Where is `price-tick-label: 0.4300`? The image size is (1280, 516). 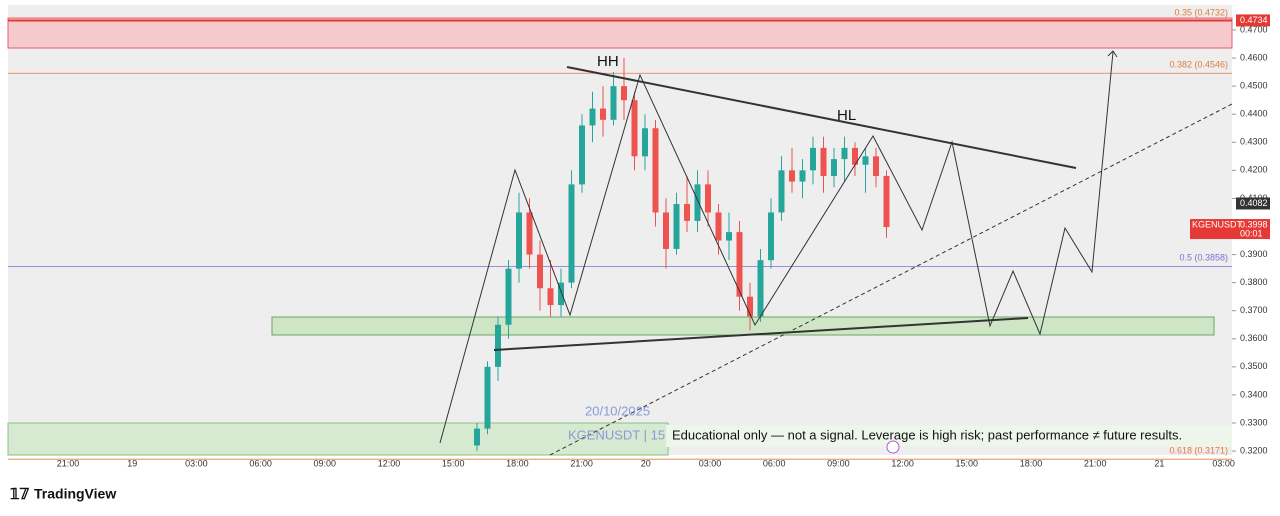
price-tick-label: 0.4300 is located at coordinates (1254, 142).